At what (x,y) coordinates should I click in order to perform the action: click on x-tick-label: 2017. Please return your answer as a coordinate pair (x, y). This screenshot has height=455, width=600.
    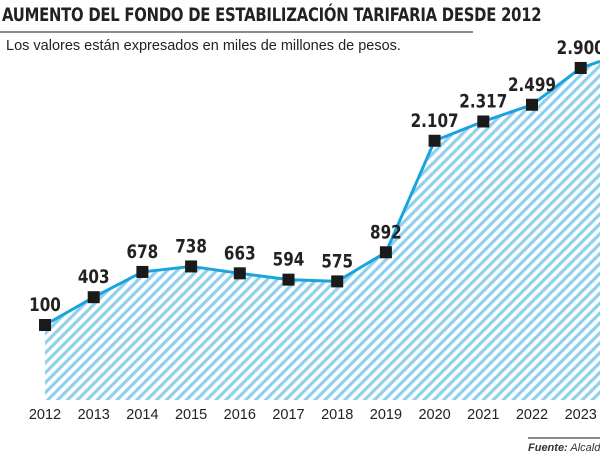
    Looking at the image, I should click on (288, 415).